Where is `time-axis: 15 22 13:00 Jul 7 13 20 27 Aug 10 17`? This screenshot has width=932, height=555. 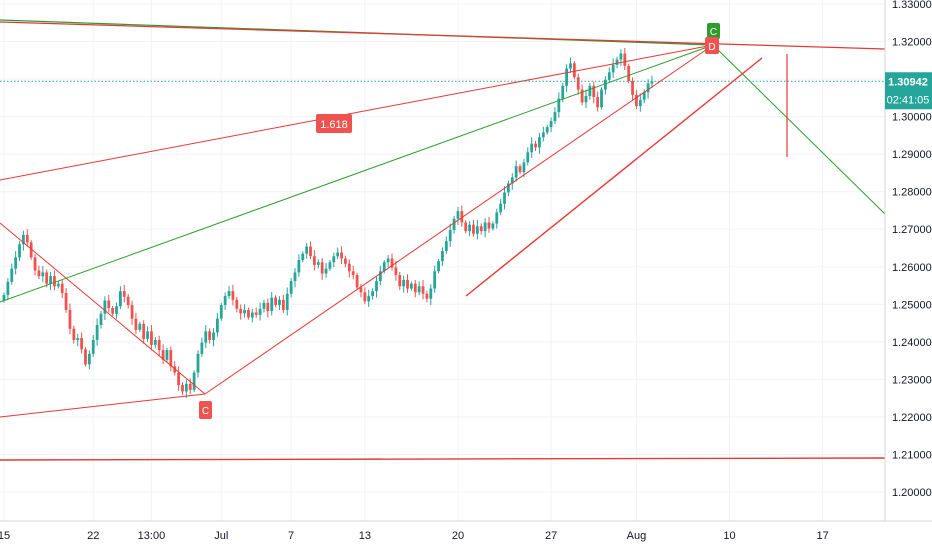 time-axis: 15 22 13:00 Jul 7 13 20 27 Aug 10 17 is located at coordinates (414, 536).